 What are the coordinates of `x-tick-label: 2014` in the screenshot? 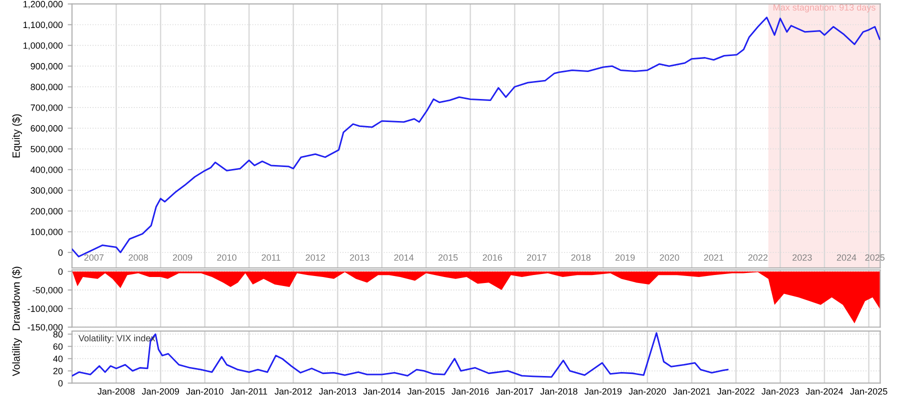 It's located at (404, 257).